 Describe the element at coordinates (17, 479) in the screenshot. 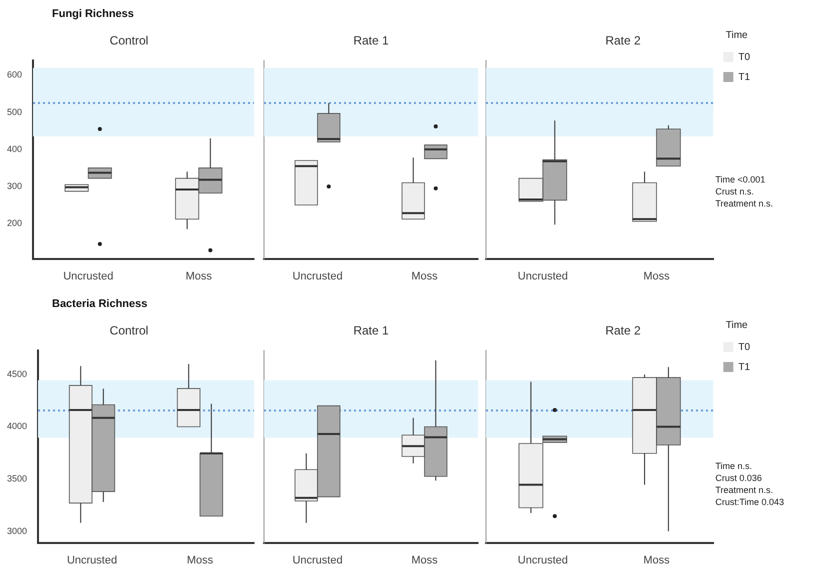

I see `y-tick-label: 3500` at that location.